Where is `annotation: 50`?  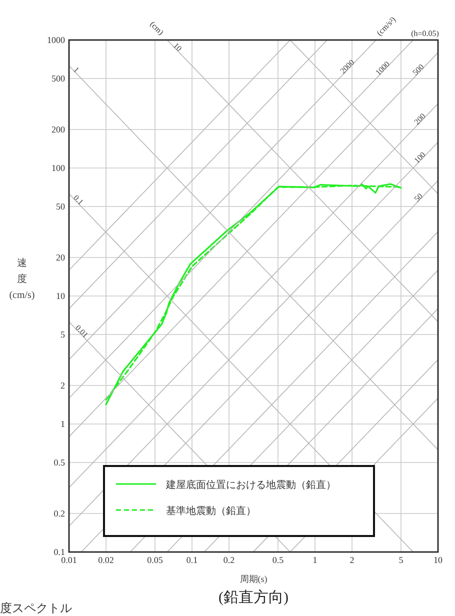
annotation: 50 is located at coordinates (418, 198).